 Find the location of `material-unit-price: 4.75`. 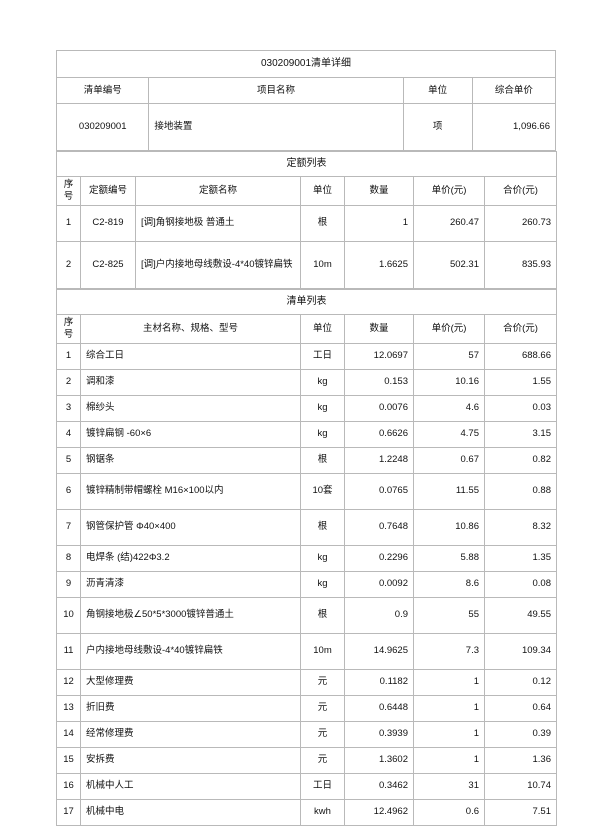

material-unit-price: 4.75 is located at coordinates (449, 434).